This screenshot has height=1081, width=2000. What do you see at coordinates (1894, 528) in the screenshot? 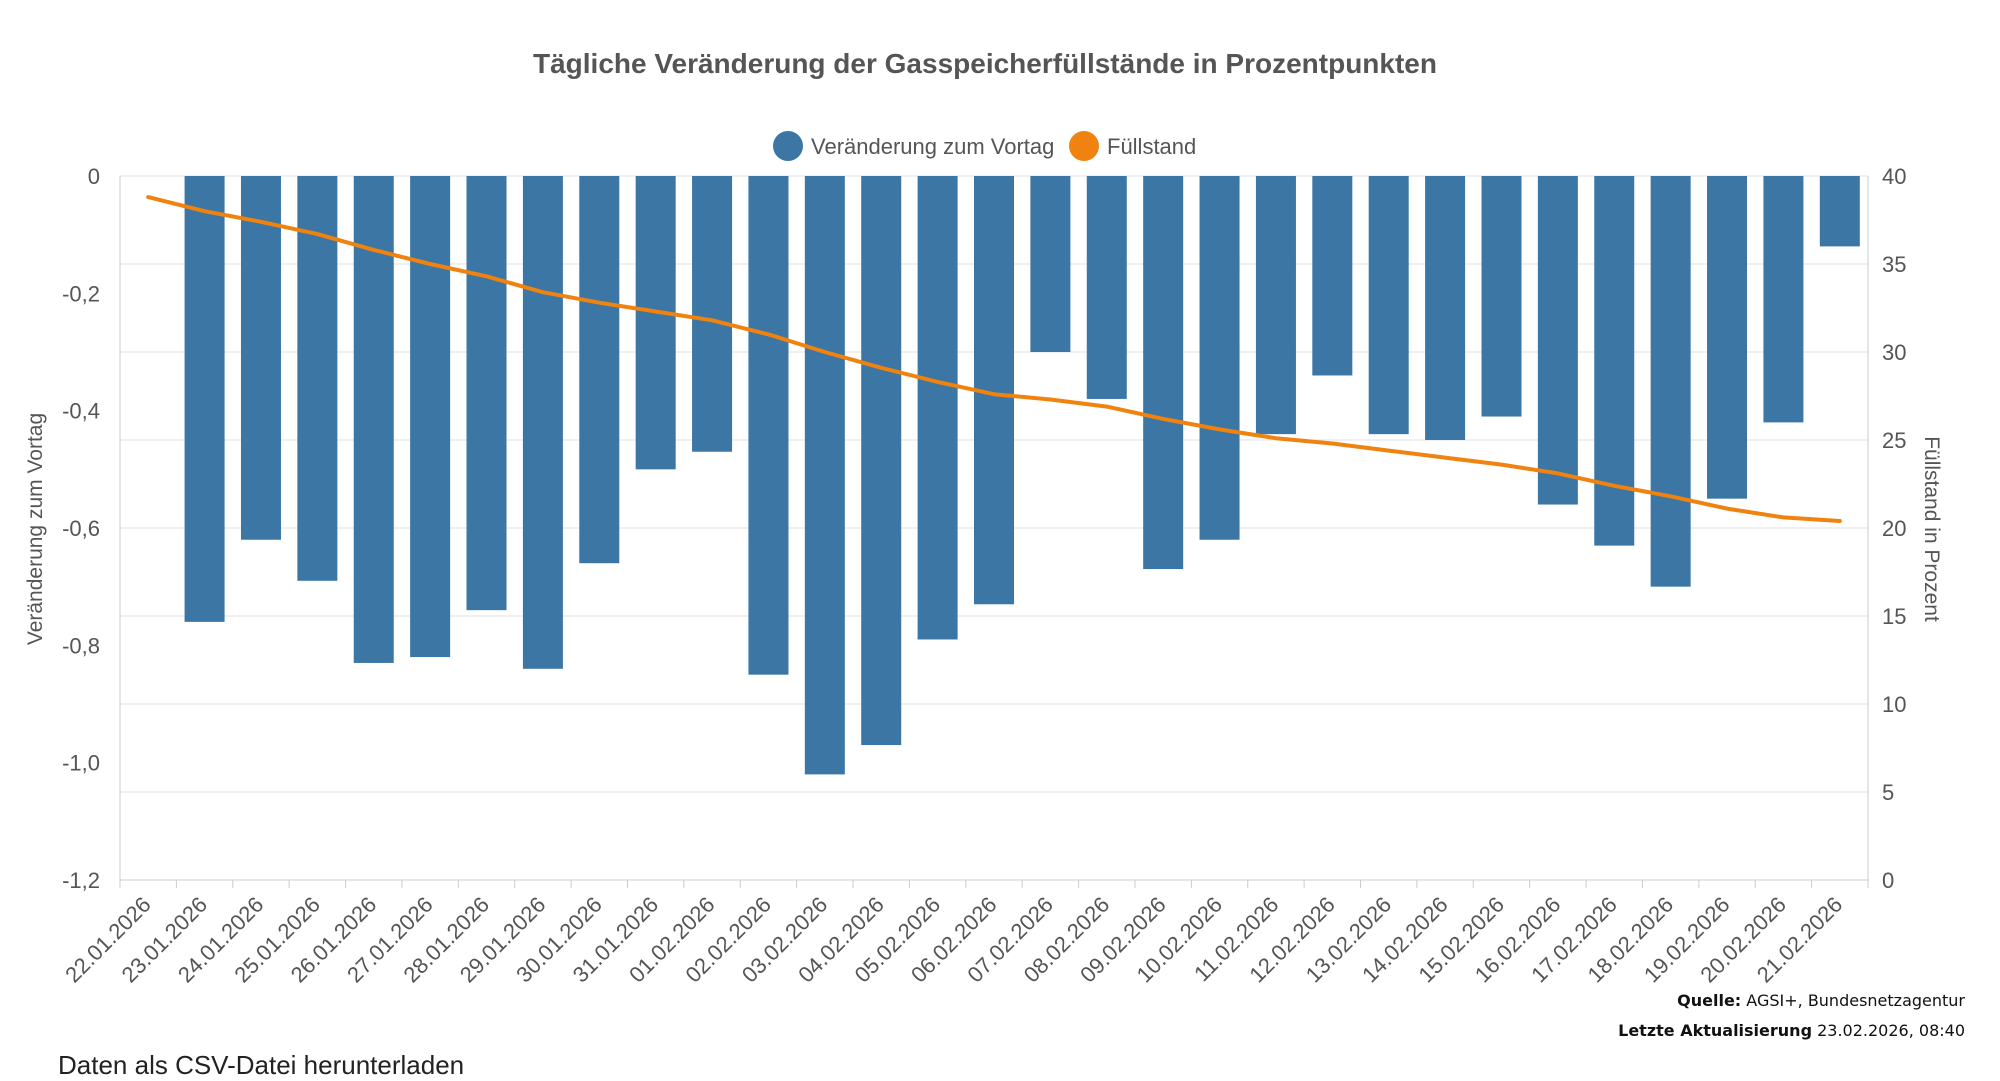
I see `y-right-tick-label: 20` at bounding box center [1894, 528].